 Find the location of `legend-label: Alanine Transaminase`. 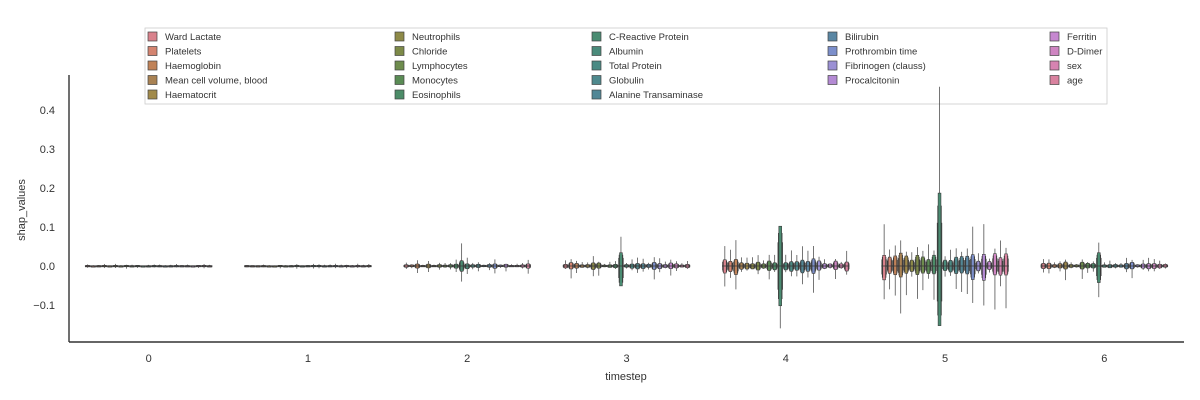

legend-label: Alanine Transaminase is located at coordinates (656, 95).